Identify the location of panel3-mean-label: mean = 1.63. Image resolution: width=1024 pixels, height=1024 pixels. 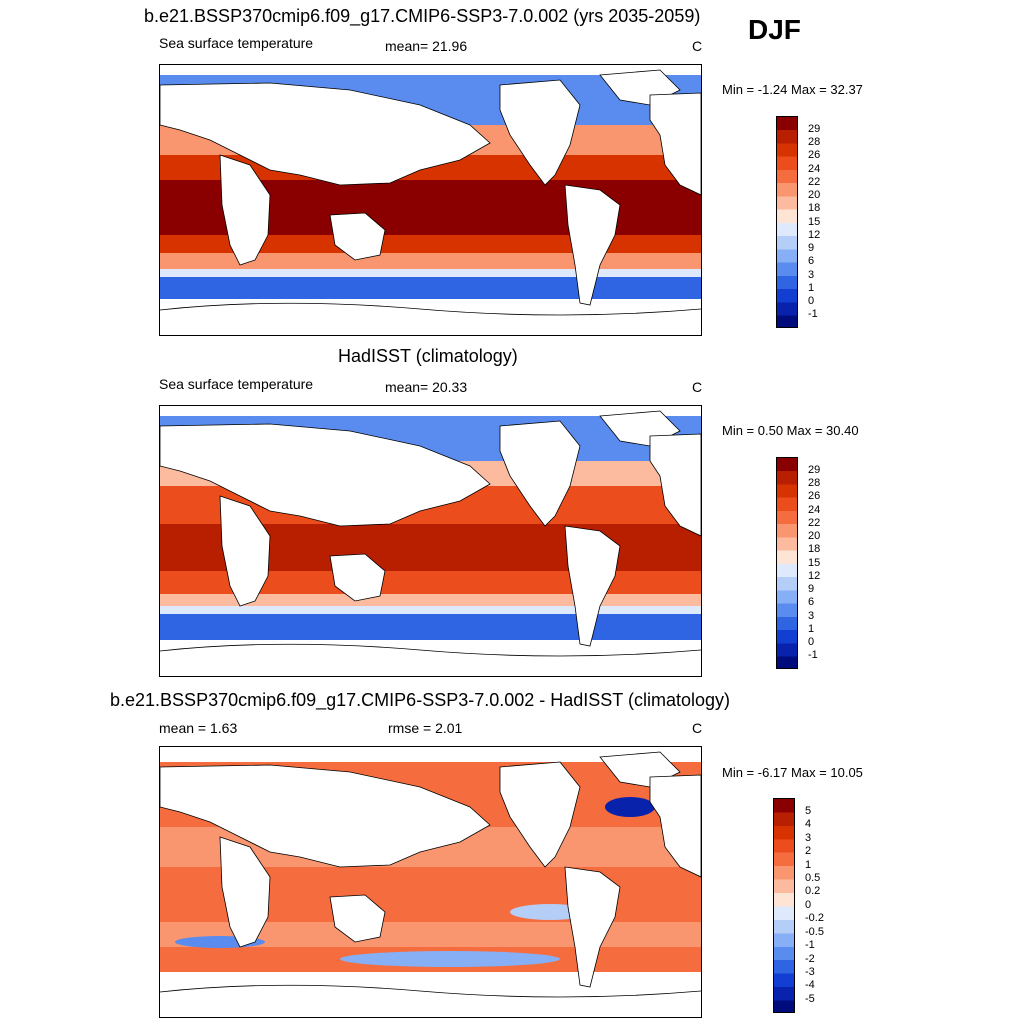
(198, 728).